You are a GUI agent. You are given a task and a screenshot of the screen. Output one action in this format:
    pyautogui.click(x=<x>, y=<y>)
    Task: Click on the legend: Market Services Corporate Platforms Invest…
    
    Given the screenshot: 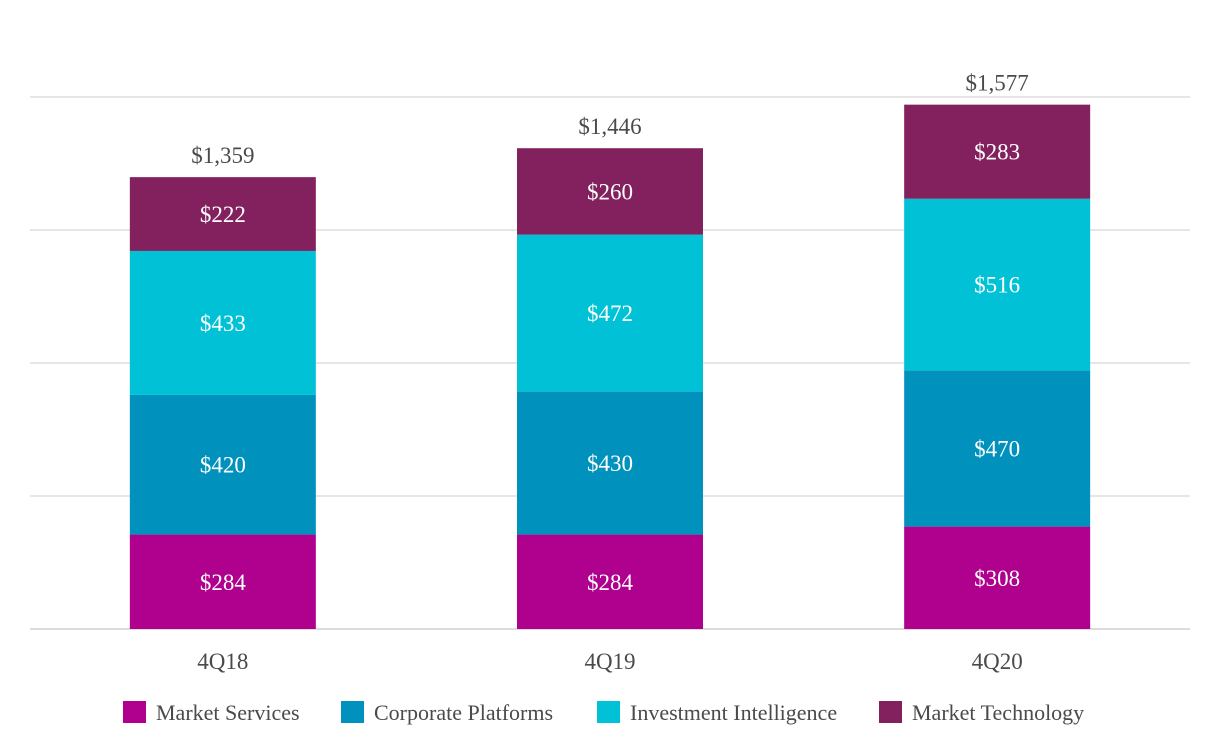 What is the action you would take?
    pyautogui.click(x=603, y=712)
    